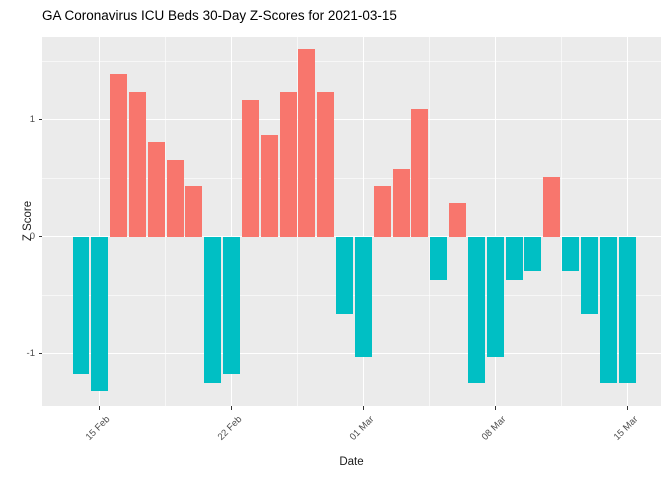 The width and height of the screenshot is (672, 480). What do you see at coordinates (30, 353) in the screenshot?
I see `y-tick-label: -1` at bounding box center [30, 353].